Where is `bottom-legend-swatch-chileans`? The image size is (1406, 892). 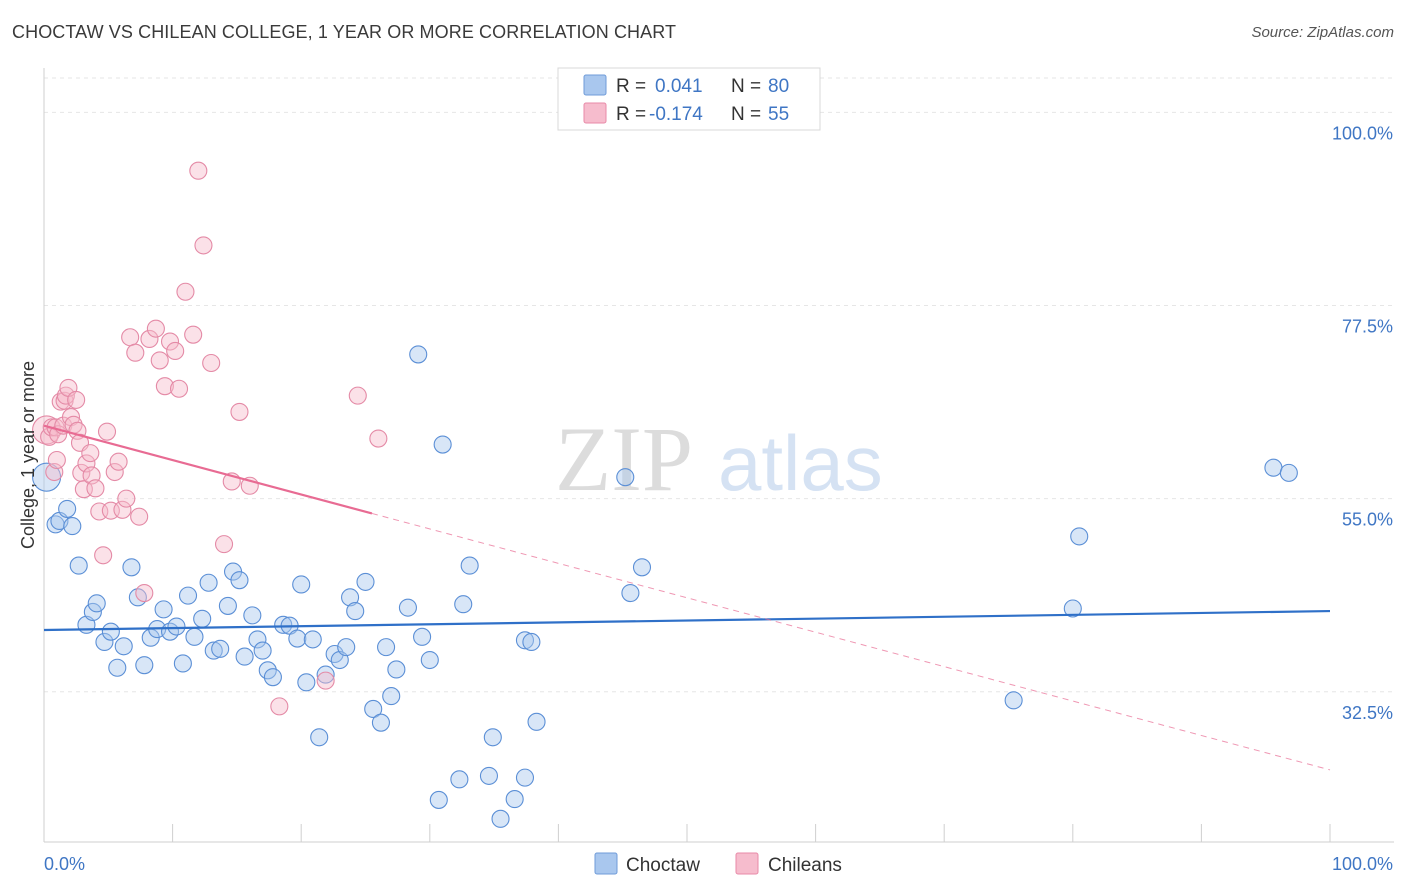 bottom-legend-swatch-chileans is located at coordinates (747, 863).